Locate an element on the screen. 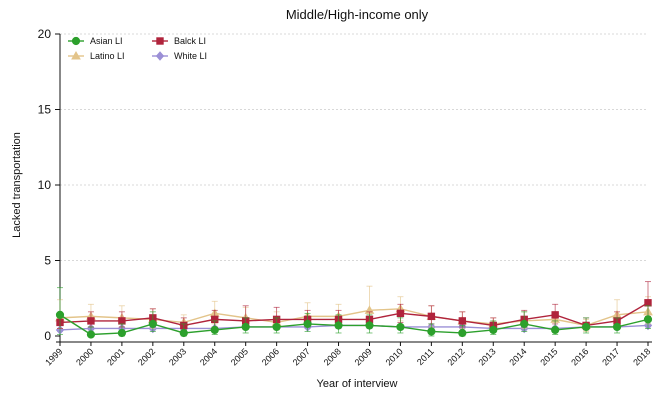  x-tick-label: 2017 is located at coordinates (610, 356).